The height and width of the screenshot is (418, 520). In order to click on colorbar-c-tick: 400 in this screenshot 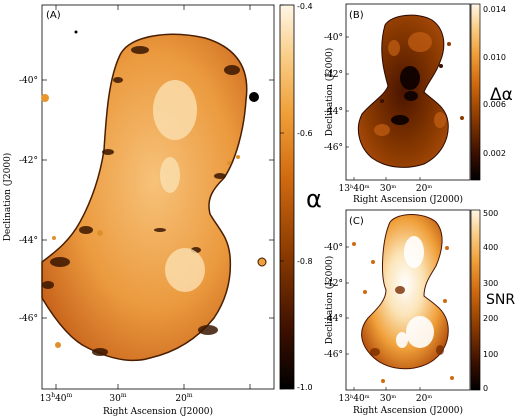, I will do `click(490, 247)`.